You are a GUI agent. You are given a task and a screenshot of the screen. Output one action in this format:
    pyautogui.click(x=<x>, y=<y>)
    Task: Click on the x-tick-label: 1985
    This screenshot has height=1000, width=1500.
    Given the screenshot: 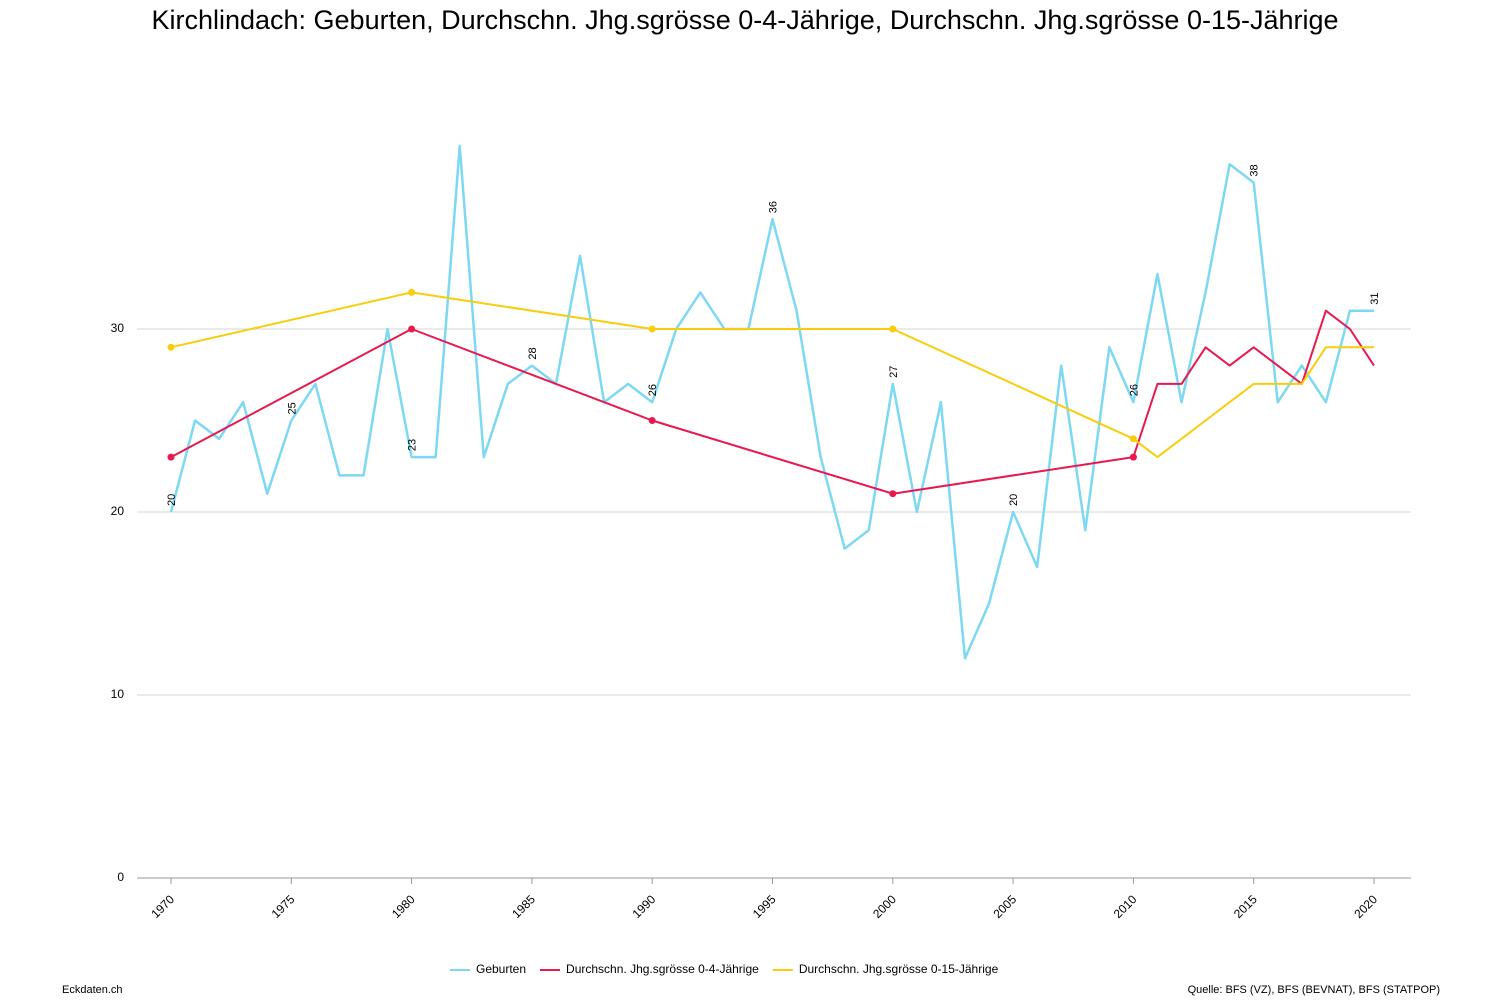 What is the action you would take?
    pyautogui.click(x=523, y=906)
    